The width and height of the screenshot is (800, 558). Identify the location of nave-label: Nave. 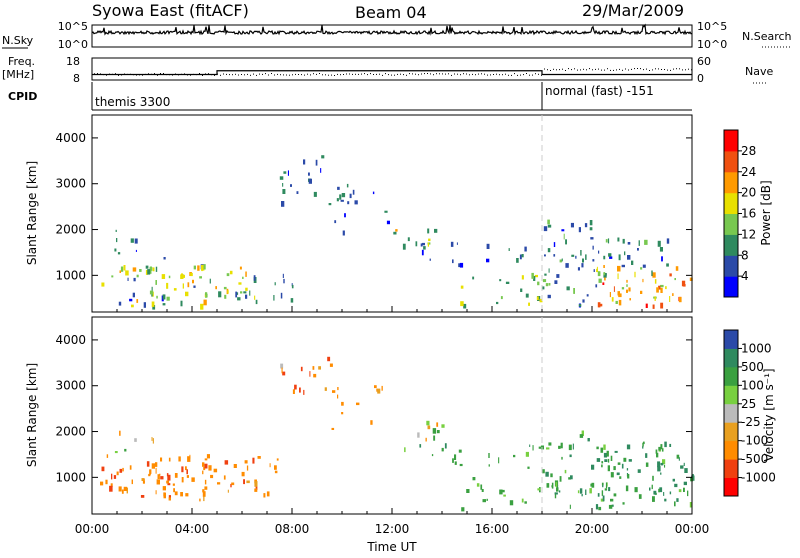
(759, 71).